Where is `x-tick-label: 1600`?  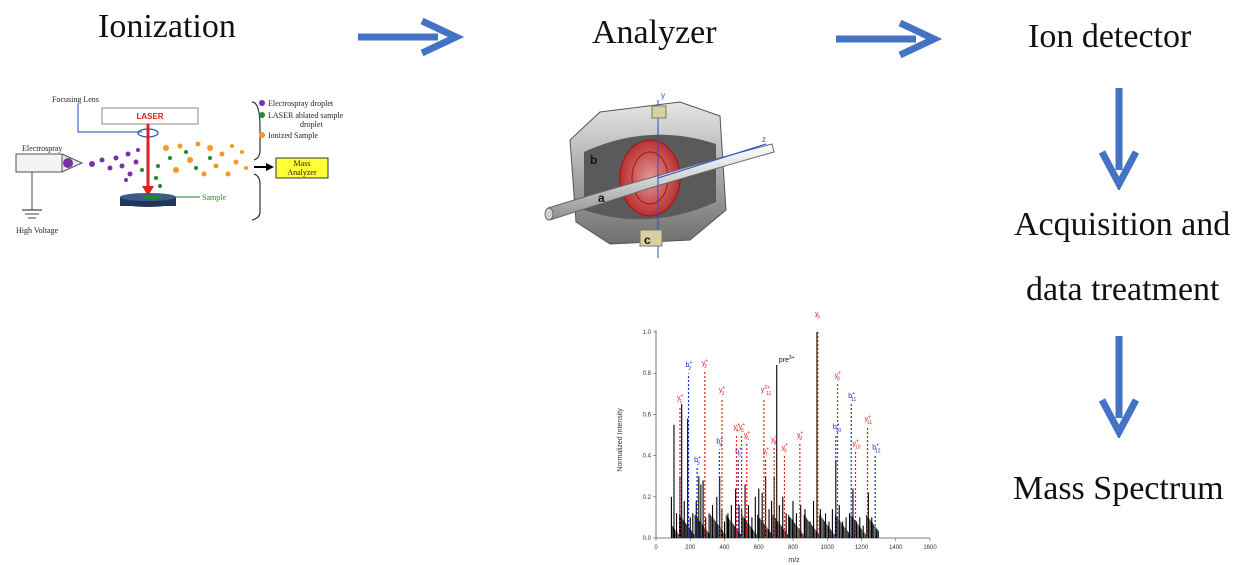
x-tick-label: 1600 is located at coordinates (930, 548).